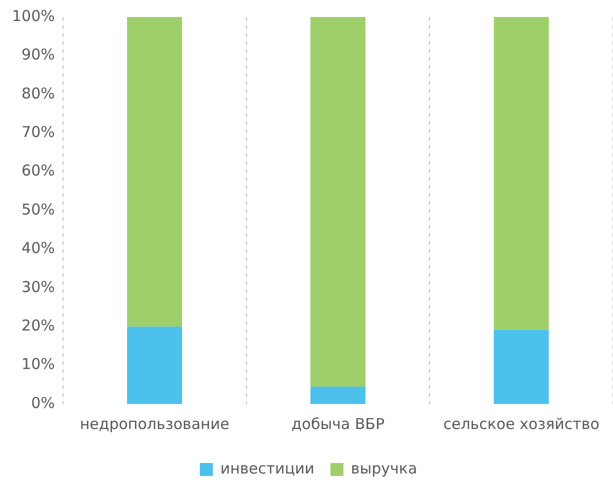  I want to click on y-tick-label: 10%, so click(38, 364).